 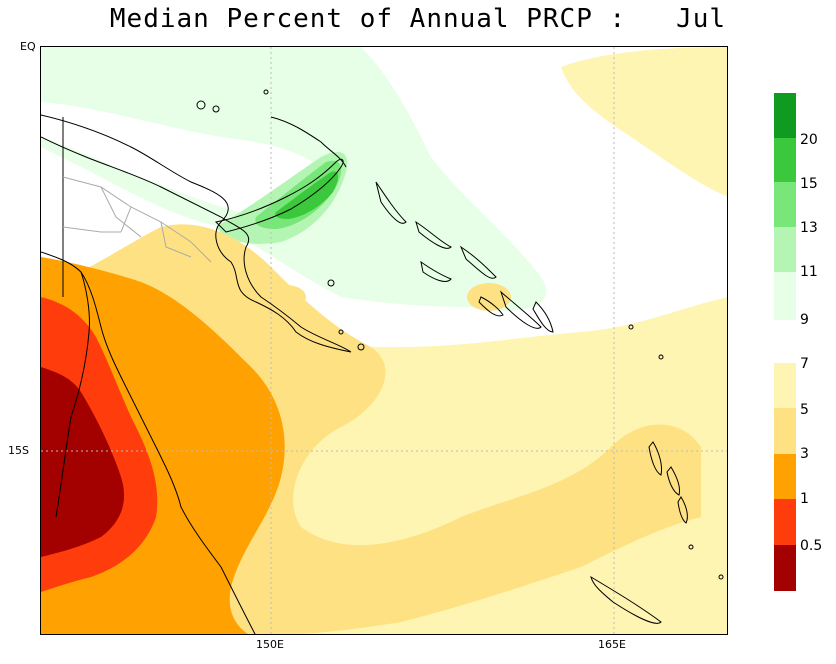 I want to click on lon-label-150e: 150E, so click(x=270, y=644).